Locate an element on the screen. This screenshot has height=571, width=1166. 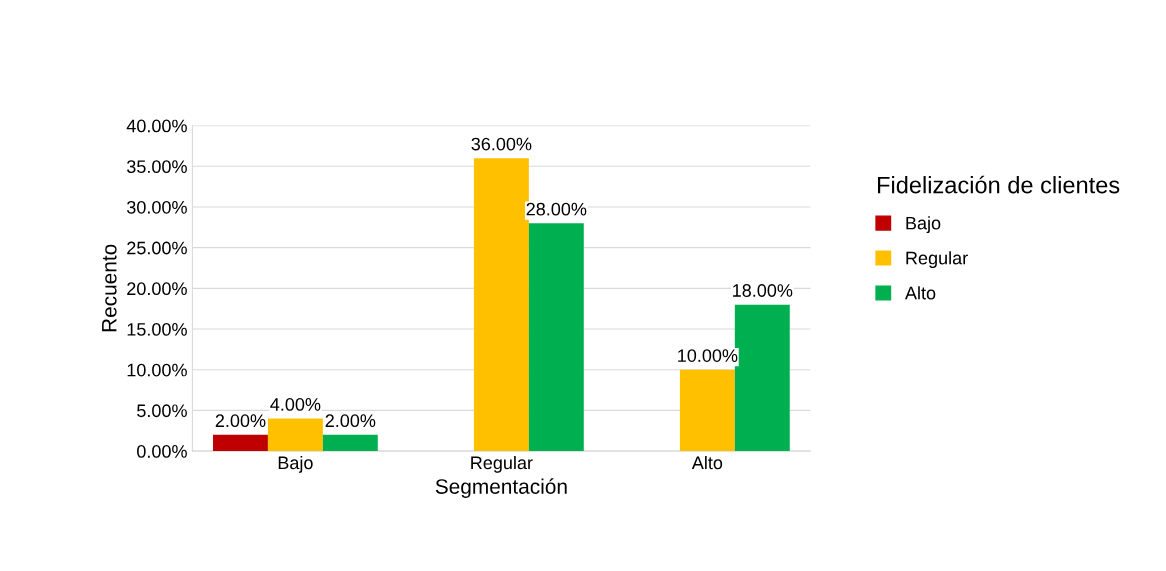
legend-title: Fidelización de clientes is located at coordinates (999, 184).